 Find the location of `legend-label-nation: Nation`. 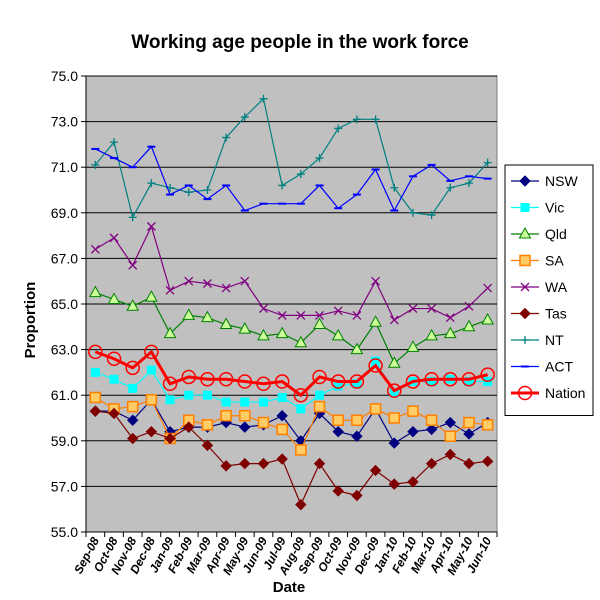

legend-label-nation: Nation is located at coordinates (565, 393).